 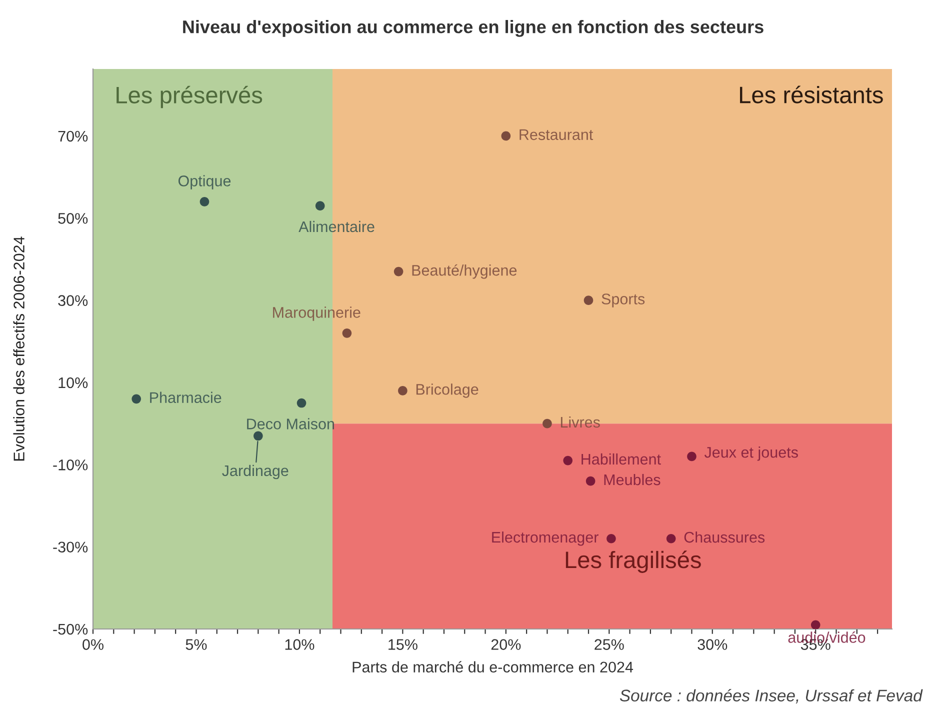 What do you see at coordinates (18, 348) in the screenshot?
I see `y-axis-title: Evolution des effectifs 2006-2024` at bounding box center [18, 348].